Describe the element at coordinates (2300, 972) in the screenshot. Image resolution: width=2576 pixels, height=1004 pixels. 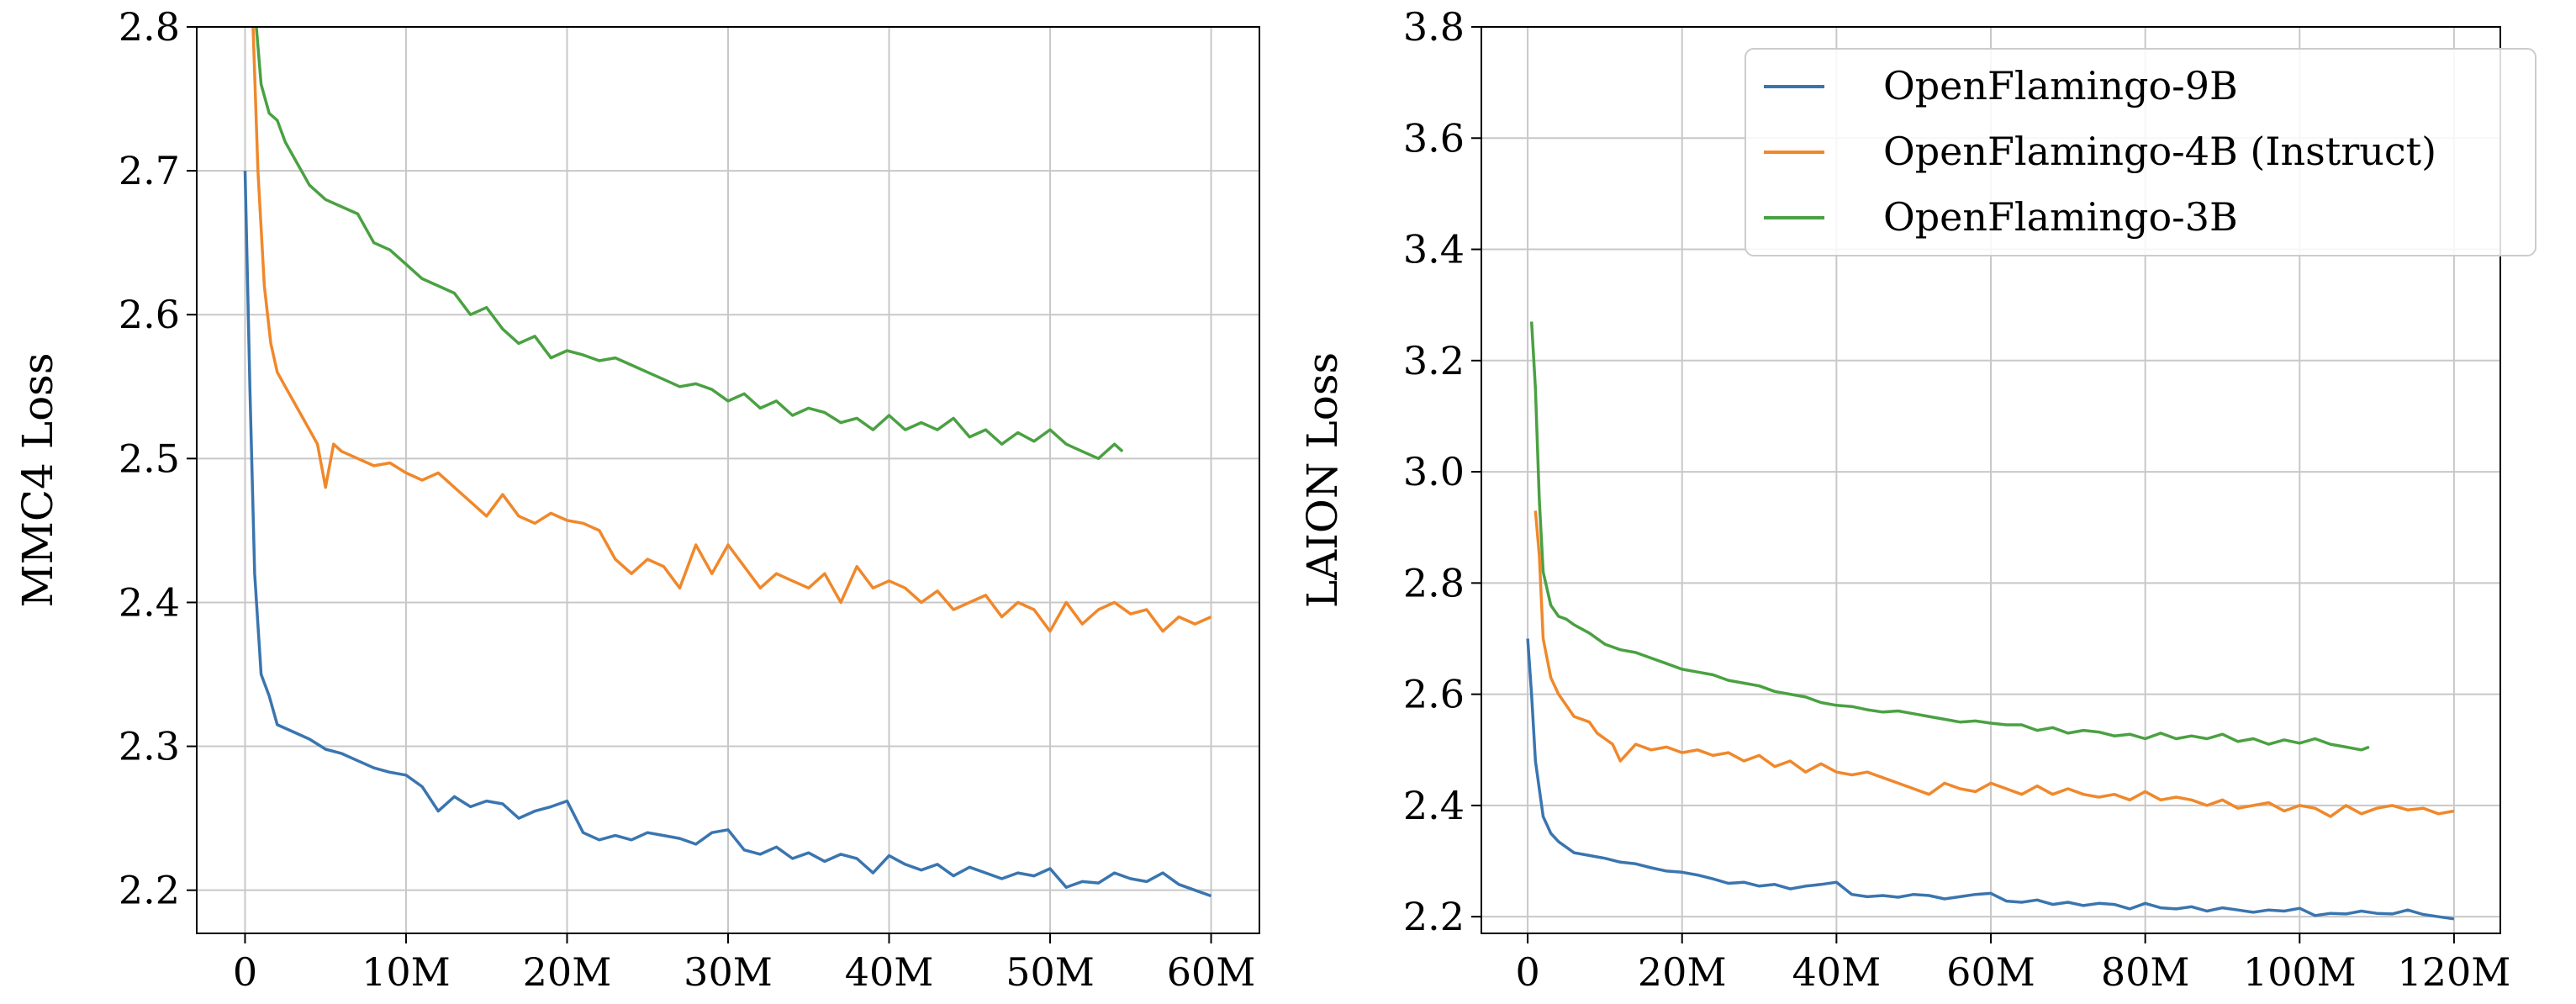
I see `x-tick-label: 100M` at that location.